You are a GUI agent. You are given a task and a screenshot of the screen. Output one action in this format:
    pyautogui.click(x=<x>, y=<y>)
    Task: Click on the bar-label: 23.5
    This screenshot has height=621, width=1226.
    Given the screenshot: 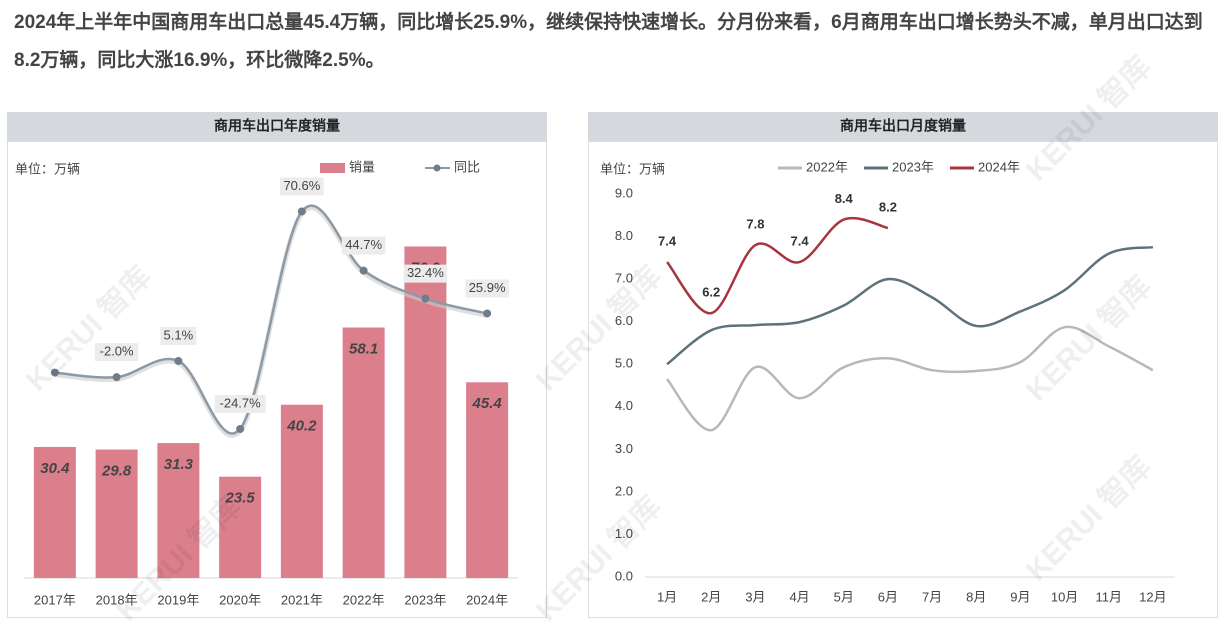 What is the action you would take?
    pyautogui.click(x=240, y=498)
    